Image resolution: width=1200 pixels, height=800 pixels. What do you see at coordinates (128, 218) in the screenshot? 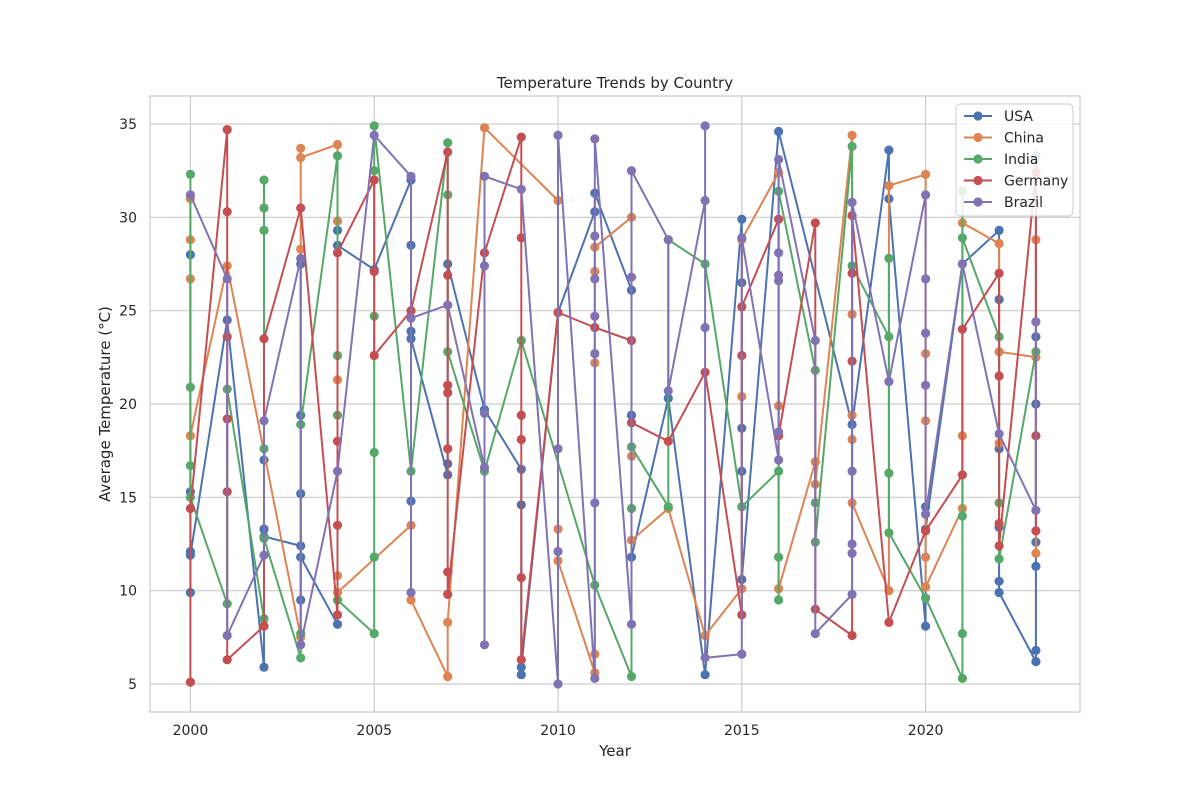
I see `y-tick-label: 30` at bounding box center [128, 218].